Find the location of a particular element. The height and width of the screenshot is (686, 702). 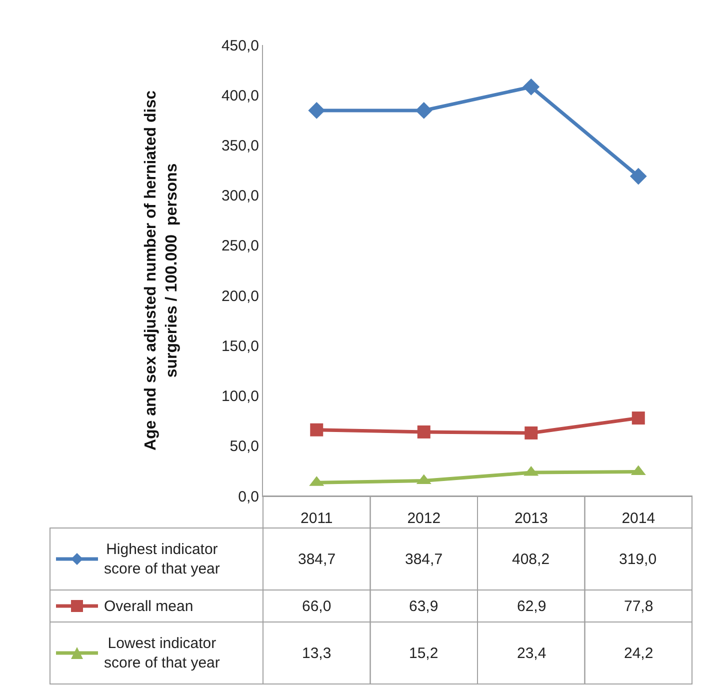

legend-label: Lowest indicator score of that year is located at coordinates (162, 653).